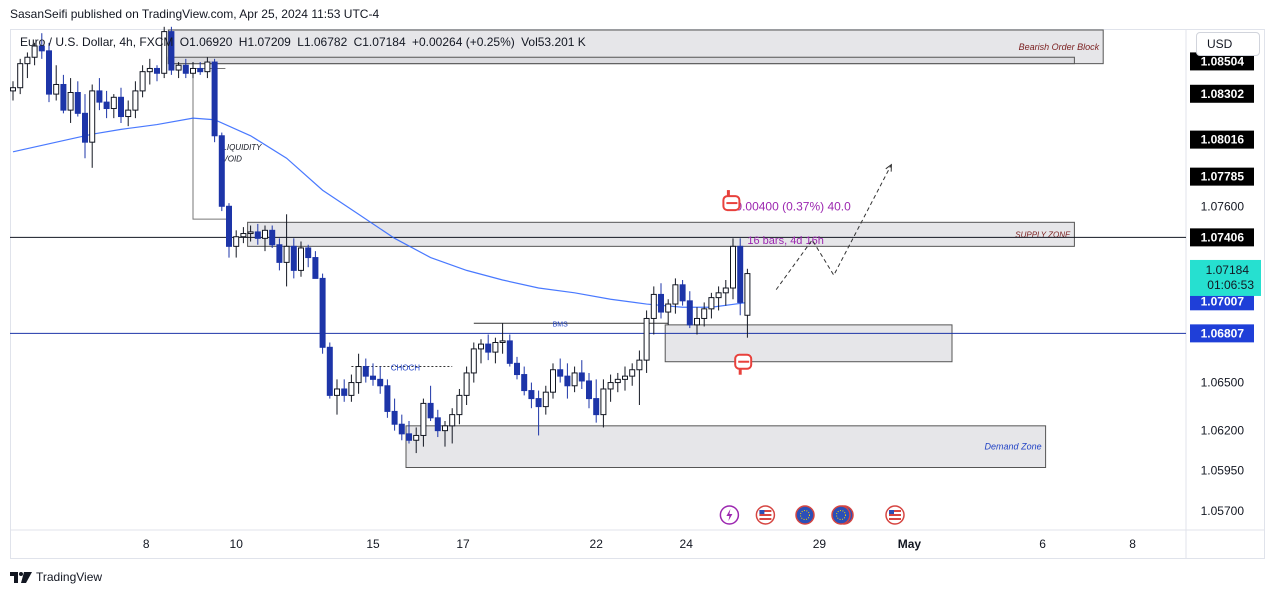 The image size is (1275, 595). What do you see at coordinates (97, 42) in the screenshot?
I see `symbol-name: Euro / U.S. Dollar, 4h, FXCM` at bounding box center [97, 42].